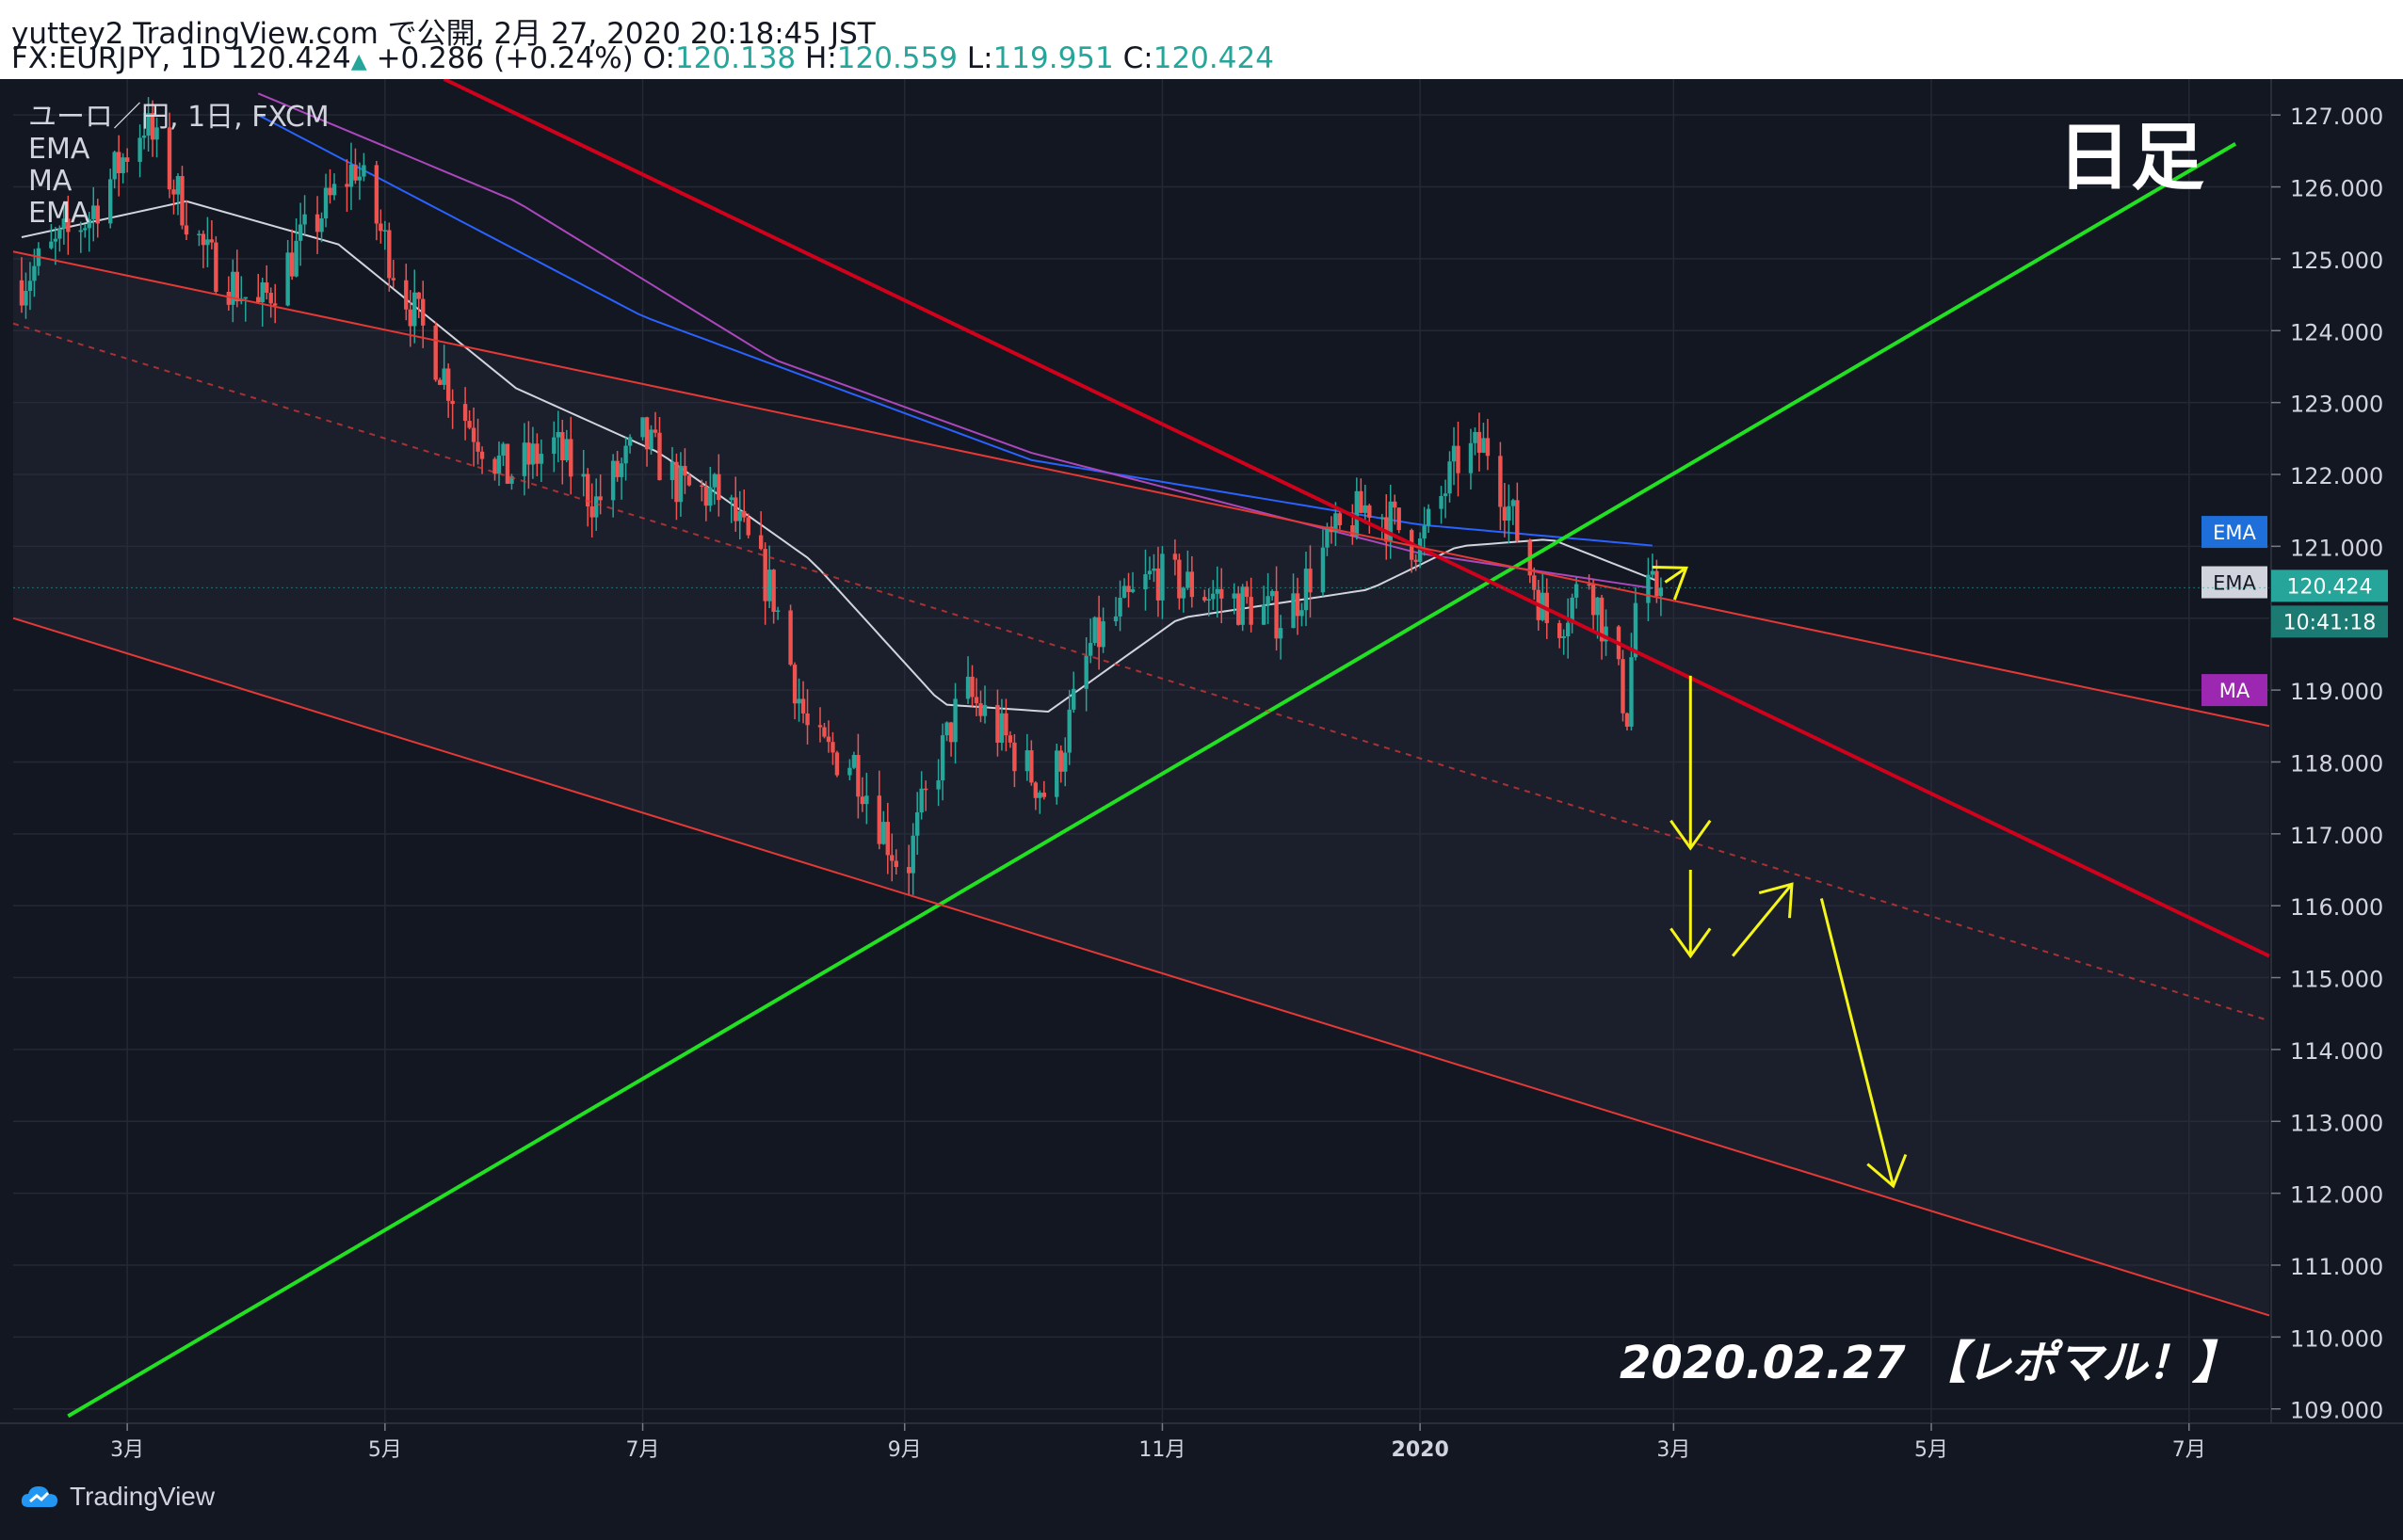 This screenshot has width=2403, height=1540. I want to click on axis-badges: EMA EMA MA 120.424 10:41:18, so click(1200, 611).